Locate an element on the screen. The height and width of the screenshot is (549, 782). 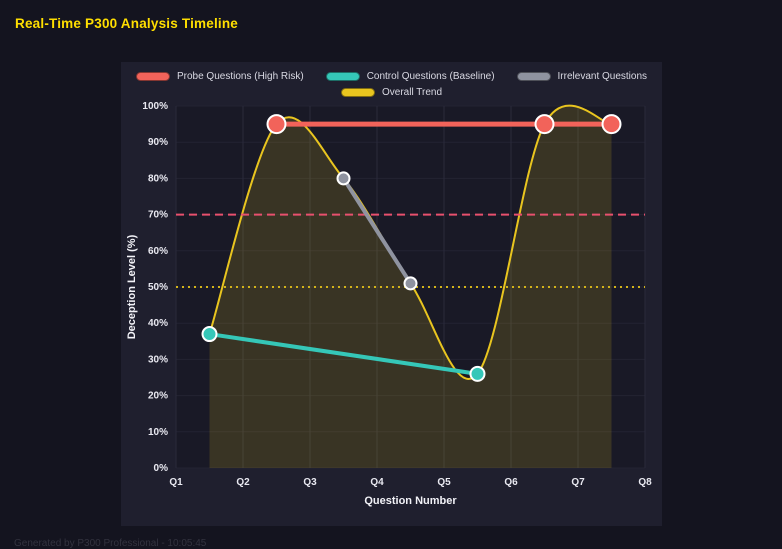
irrelevant-swatch-icon is located at coordinates (533, 76).